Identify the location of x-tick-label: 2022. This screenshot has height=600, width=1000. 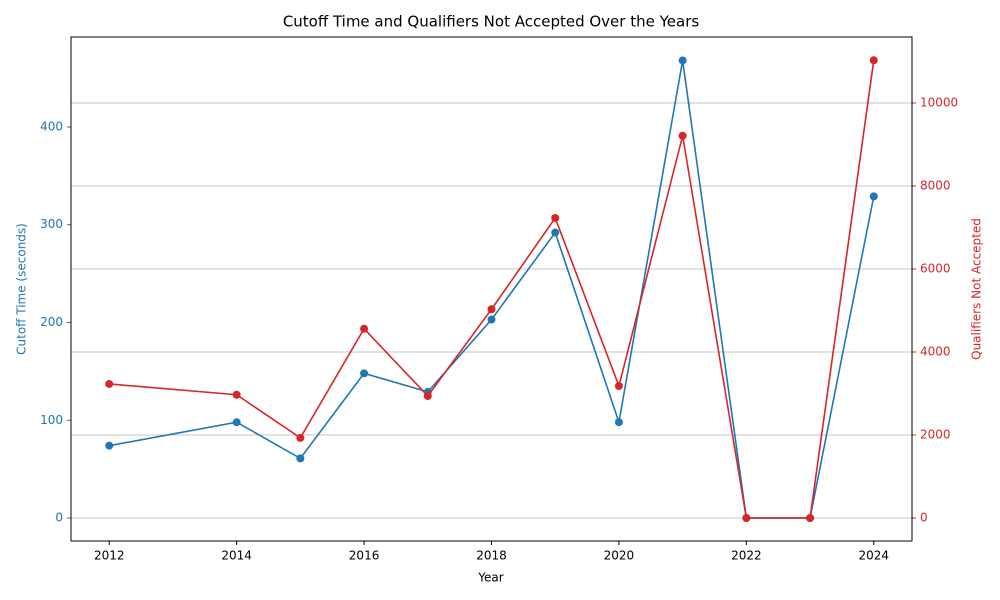
(746, 556).